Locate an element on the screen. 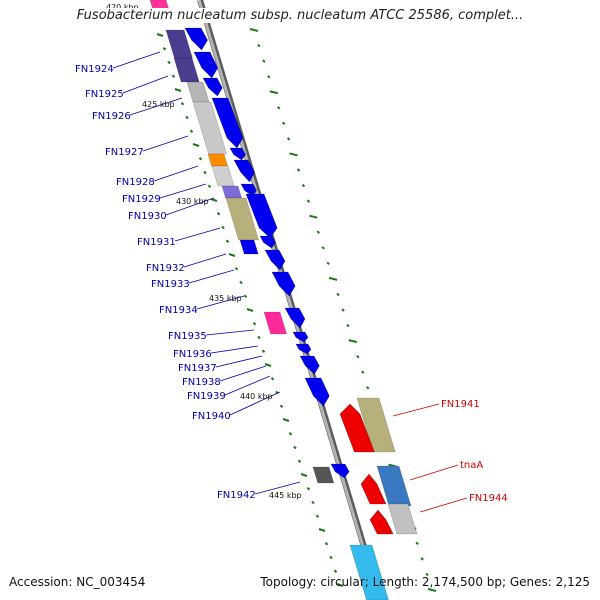 Image resolution: width=600 pixels, height=600 pixels. gene-label-forward: FN1938 is located at coordinates (201, 382).